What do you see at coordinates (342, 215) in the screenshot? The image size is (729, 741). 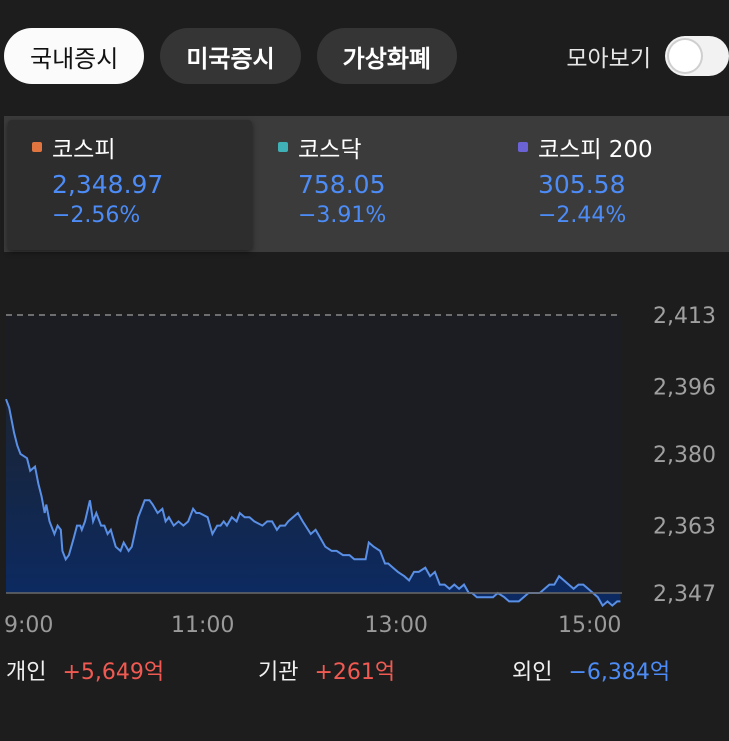 I see `index-change: −3.91%` at bounding box center [342, 215].